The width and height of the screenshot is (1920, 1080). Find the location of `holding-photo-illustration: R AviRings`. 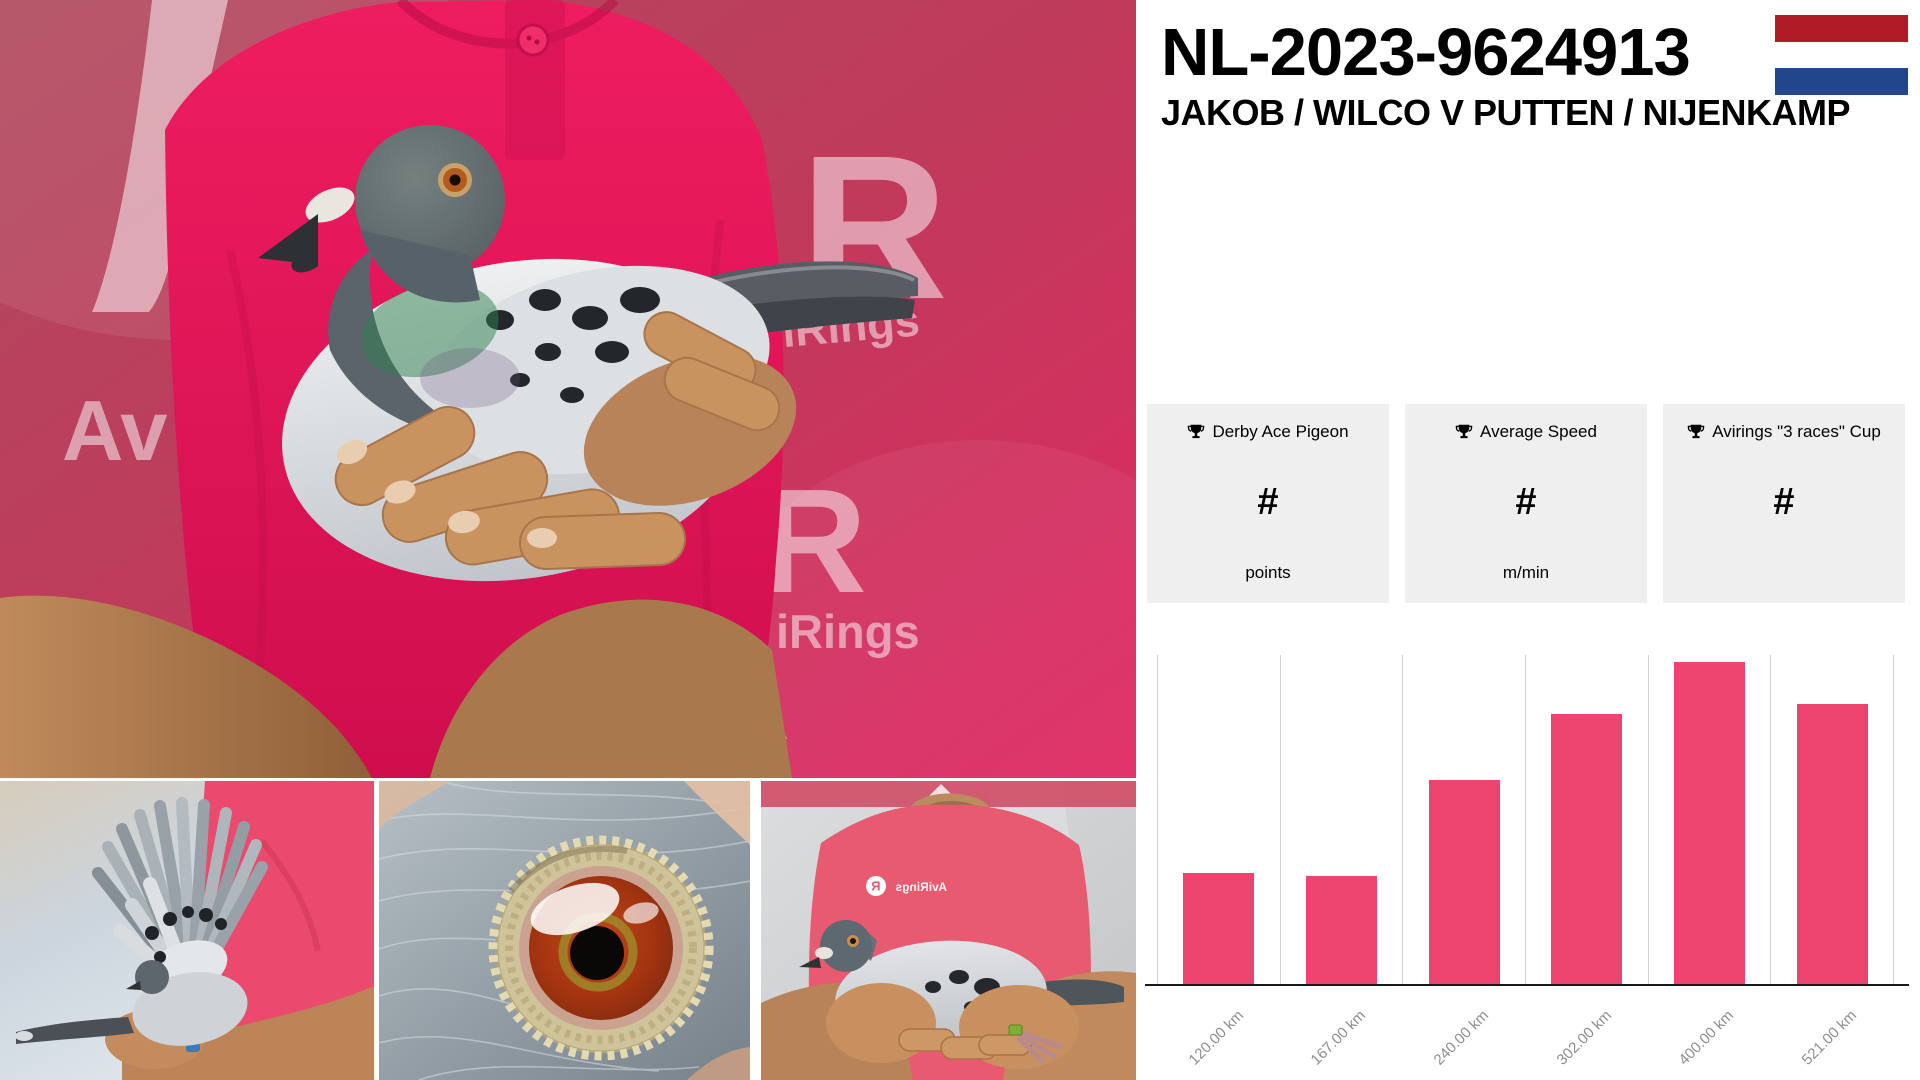

holding-photo-illustration: R AviRings is located at coordinates (948, 930).